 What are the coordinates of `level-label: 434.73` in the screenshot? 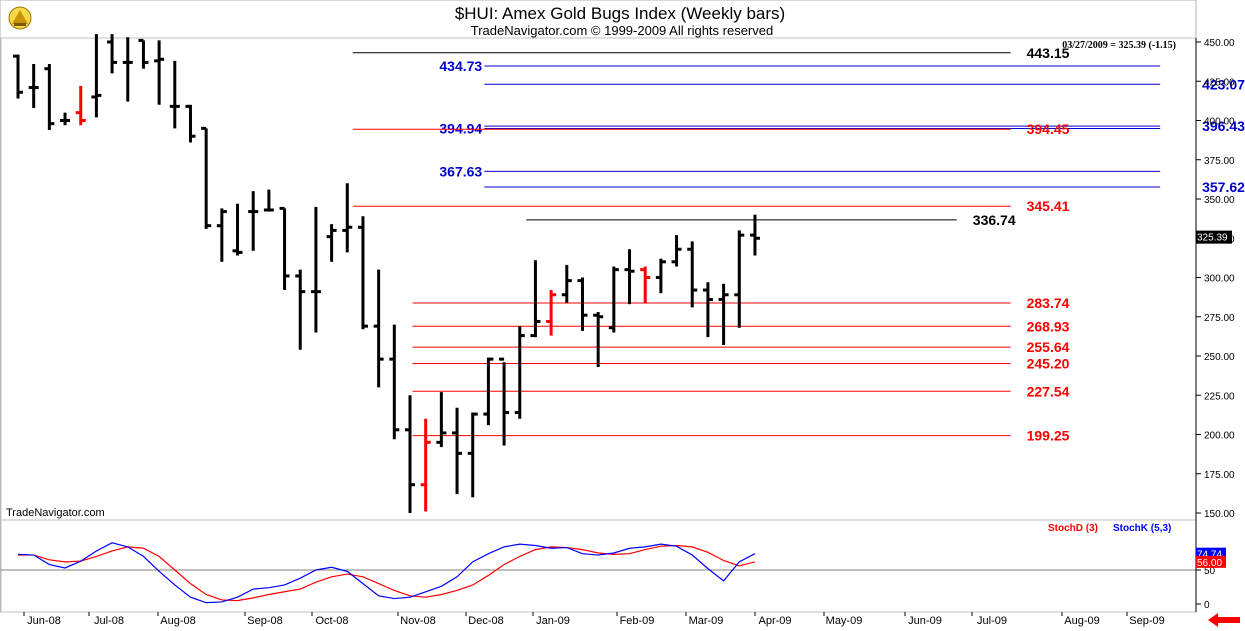 It's located at (460, 66).